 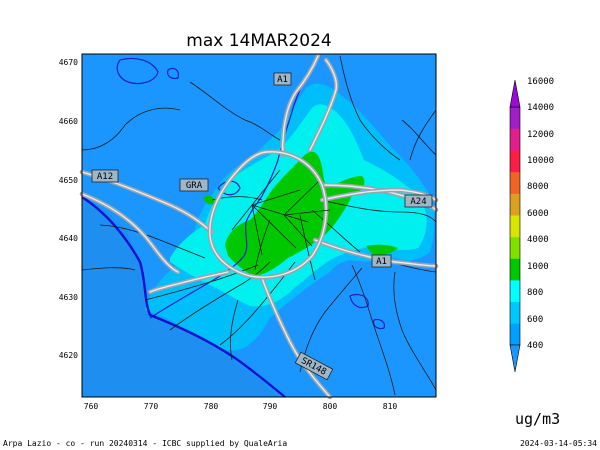 I want to click on colorbar-label-800: 800, so click(x=535, y=293).